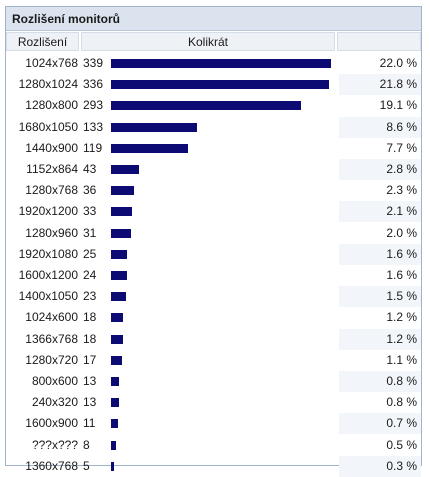 This screenshot has height=477, width=430. What do you see at coordinates (213, 317) in the screenshot?
I see `table-row: 1024x600 18 1.2 %` at bounding box center [213, 317].